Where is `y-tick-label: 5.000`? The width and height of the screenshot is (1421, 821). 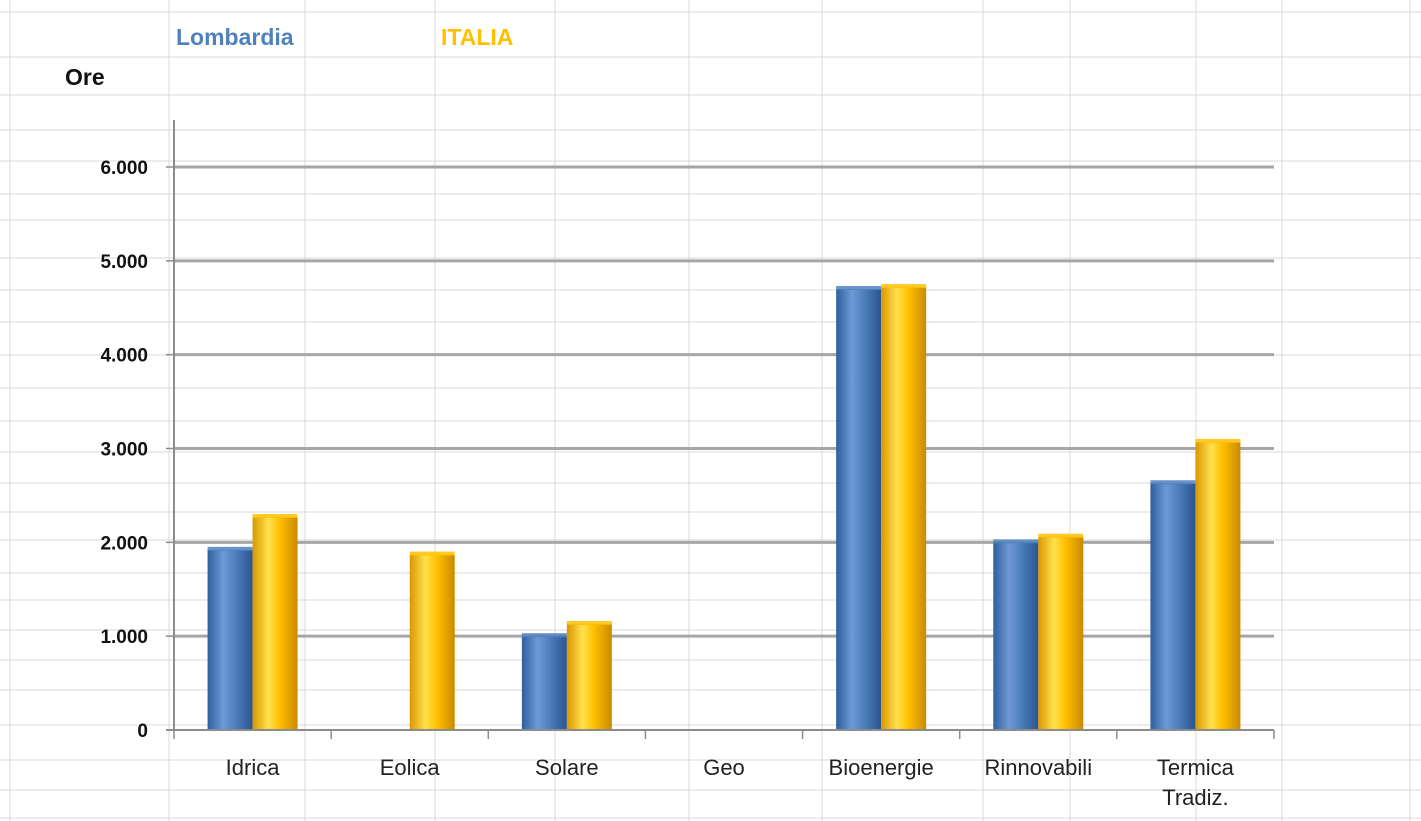 y-tick-label: 5.000 is located at coordinates (124, 262).